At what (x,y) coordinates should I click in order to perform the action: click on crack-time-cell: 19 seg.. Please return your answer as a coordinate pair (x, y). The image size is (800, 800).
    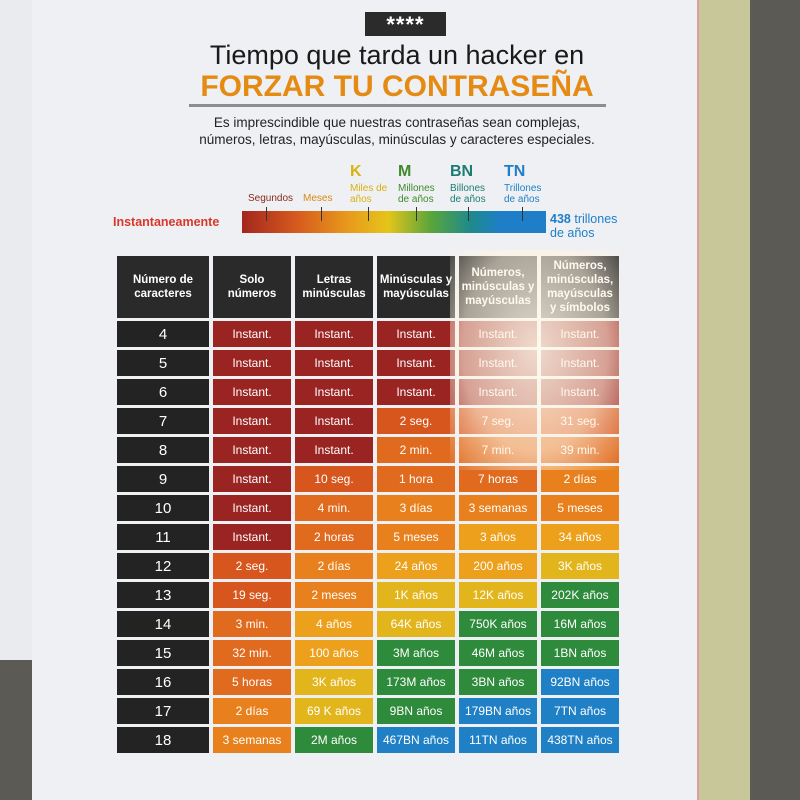
    Looking at the image, I should click on (252, 595).